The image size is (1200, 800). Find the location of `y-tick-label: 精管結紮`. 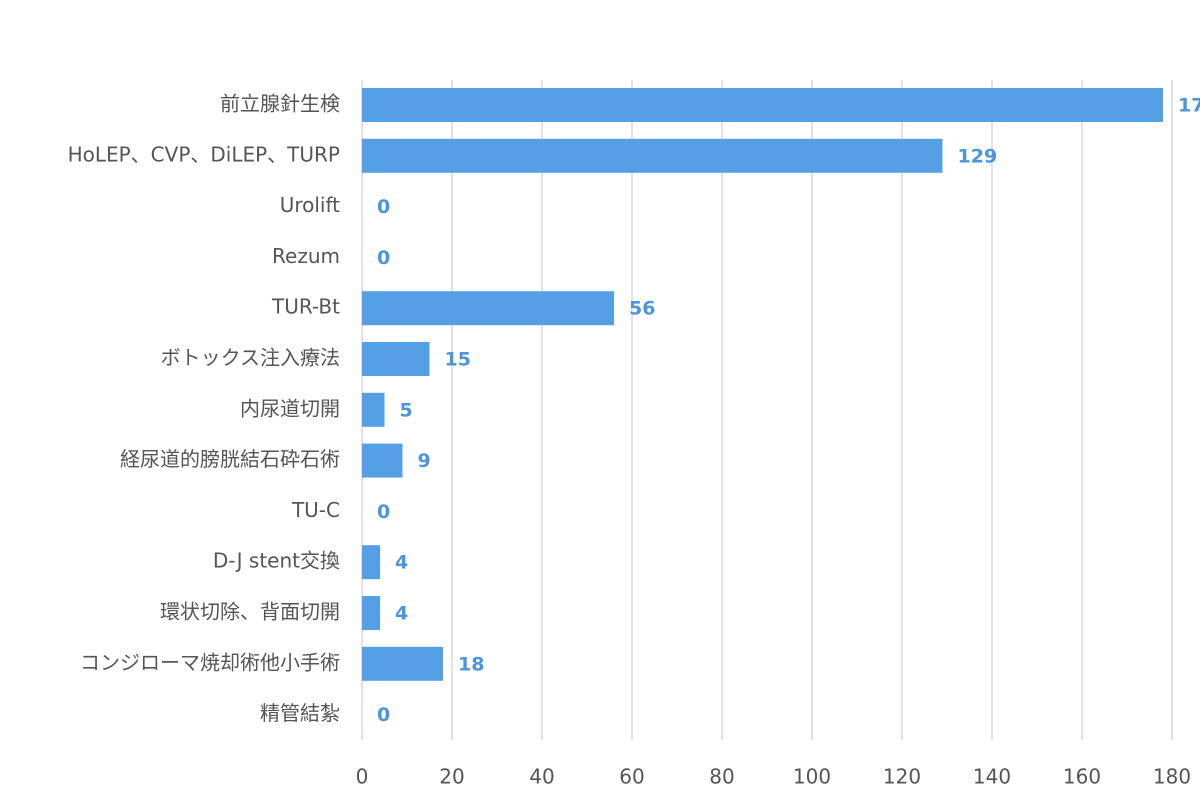

y-tick-label: 精管結紮 is located at coordinates (300, 713).